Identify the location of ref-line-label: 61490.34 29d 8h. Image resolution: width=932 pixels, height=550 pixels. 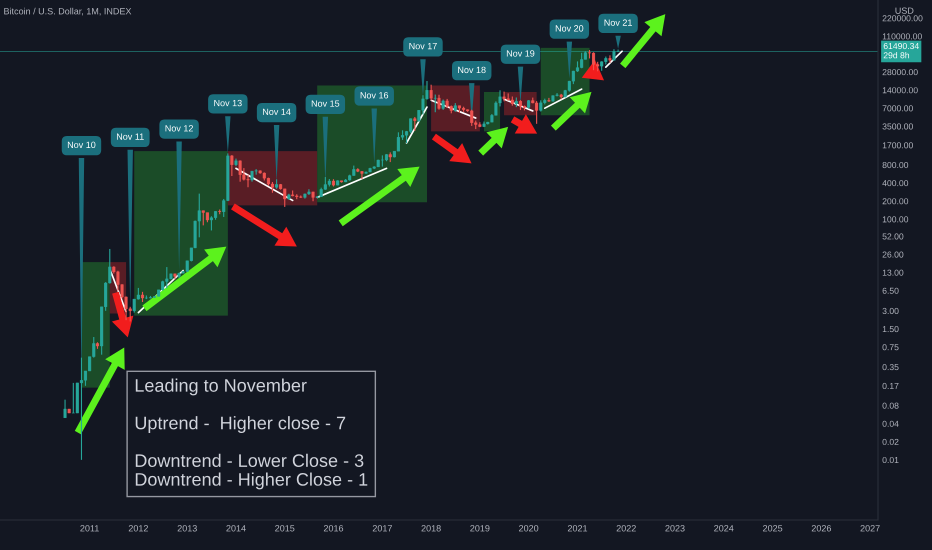
(901, 50).